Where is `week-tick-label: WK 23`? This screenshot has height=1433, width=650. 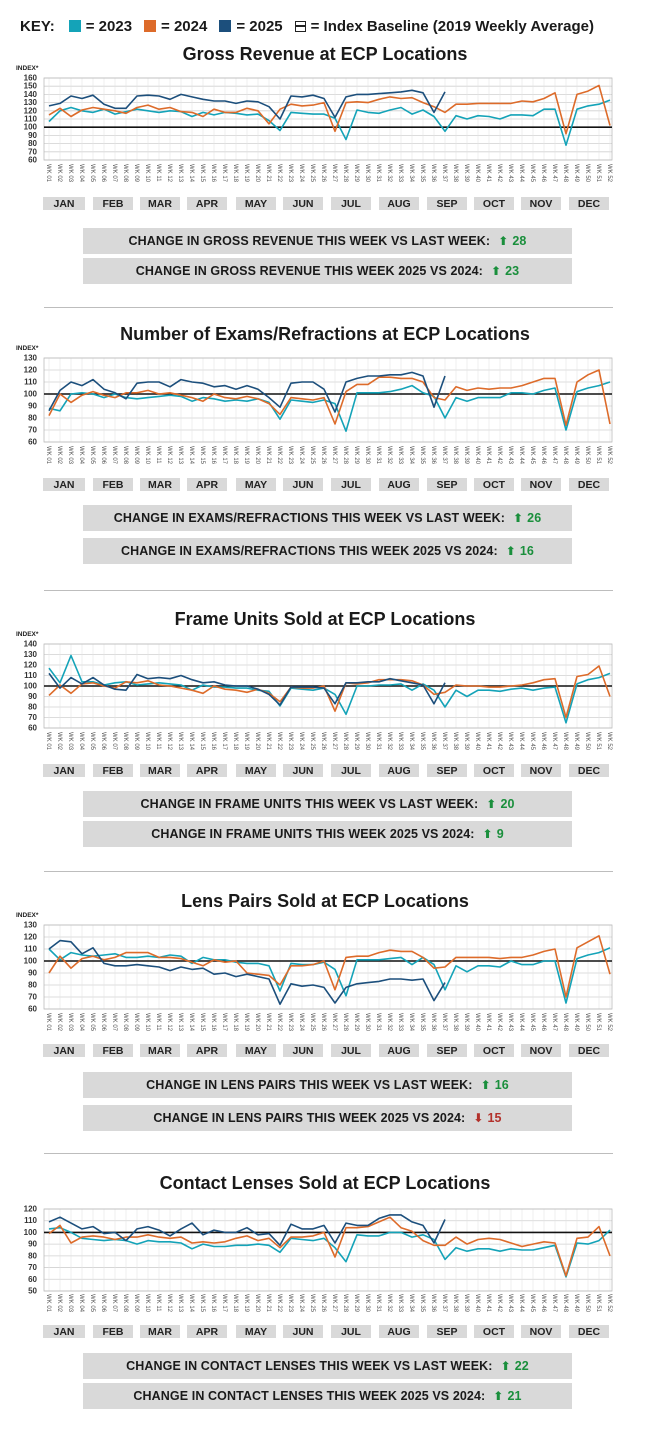
week-tick-label: WK 23 is located at coordinates (290, 741).